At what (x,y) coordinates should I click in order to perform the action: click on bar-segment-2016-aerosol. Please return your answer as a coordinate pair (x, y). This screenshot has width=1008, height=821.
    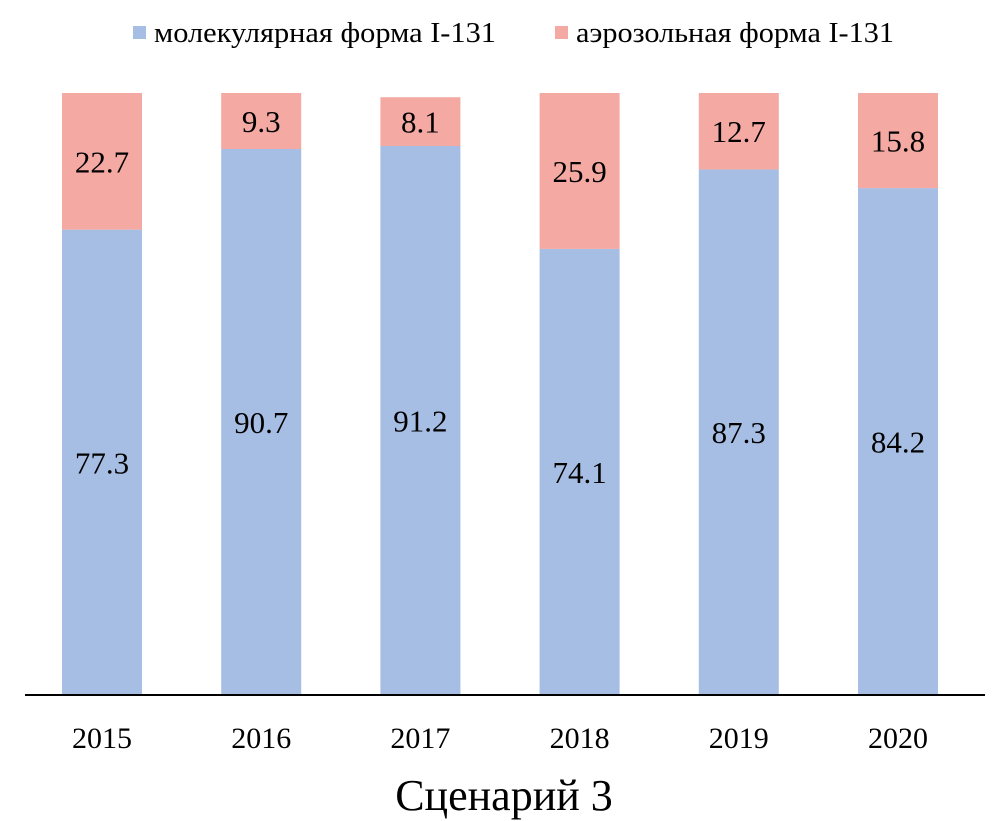
    Looking at the image, I should click on (261, 121).